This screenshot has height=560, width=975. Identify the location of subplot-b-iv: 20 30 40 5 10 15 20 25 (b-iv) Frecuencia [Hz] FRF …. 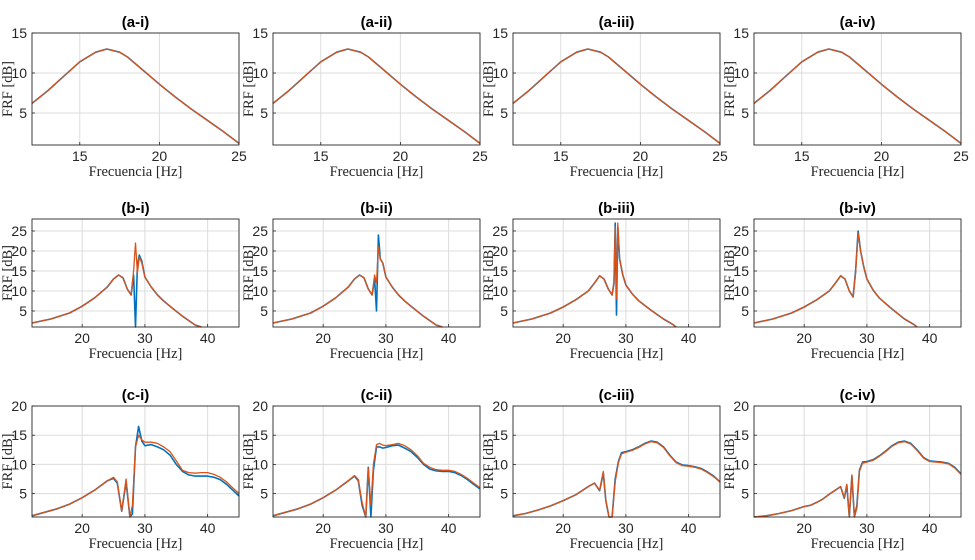
(842, 281).